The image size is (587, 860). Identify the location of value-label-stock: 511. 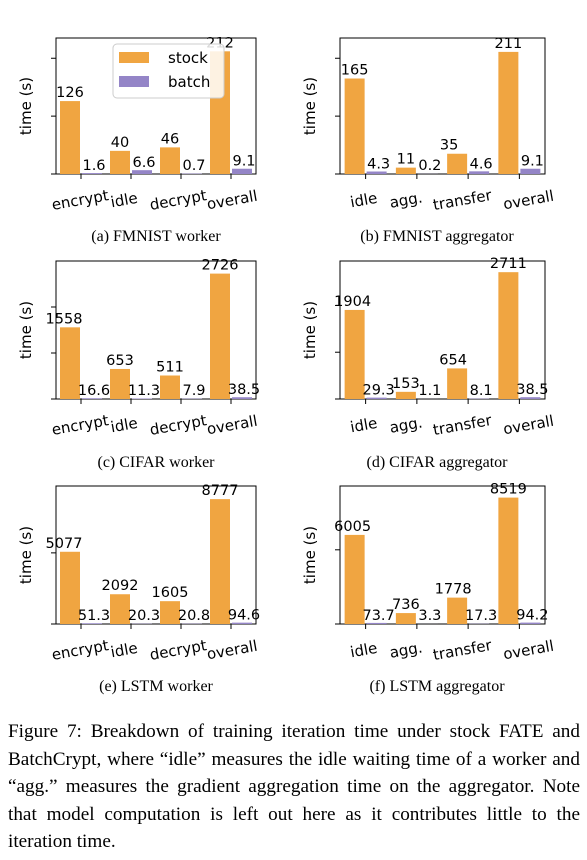
(170, 367).